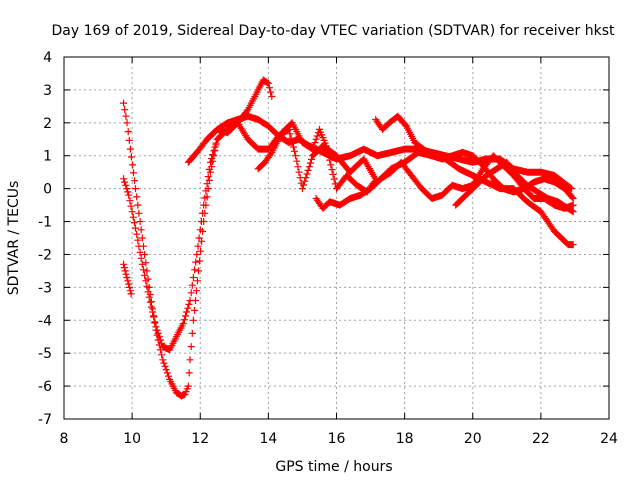  Describe the element at coordinates (132, 439) in the screenshot. I see `x-tick-label: 10` at that location.